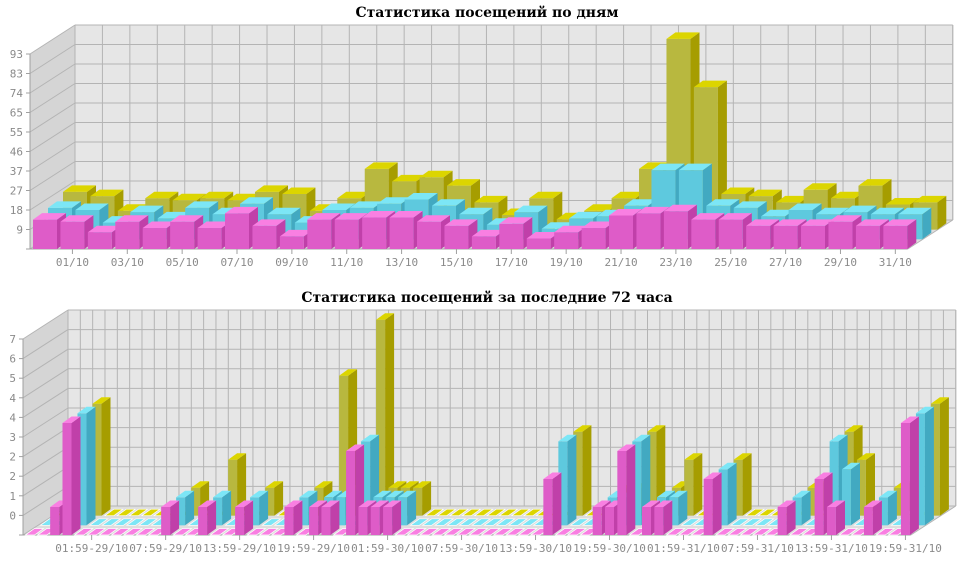 Image resolution: width=975 pixels, height=564 pixels. Describe the element at coordinates (165, 548) in the screenshot. I see `x-tick-label: 07:59-29/10` at that location.